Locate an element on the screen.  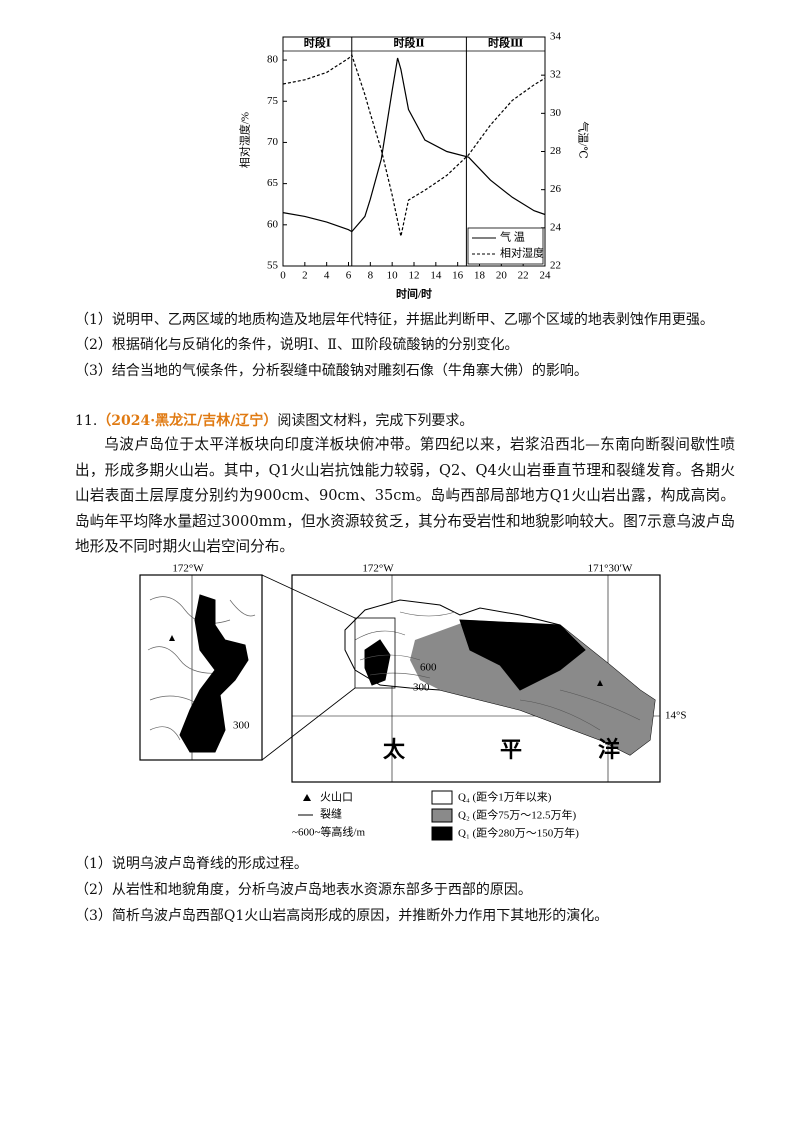
legend-q2 is located at coordinates (442, 815).